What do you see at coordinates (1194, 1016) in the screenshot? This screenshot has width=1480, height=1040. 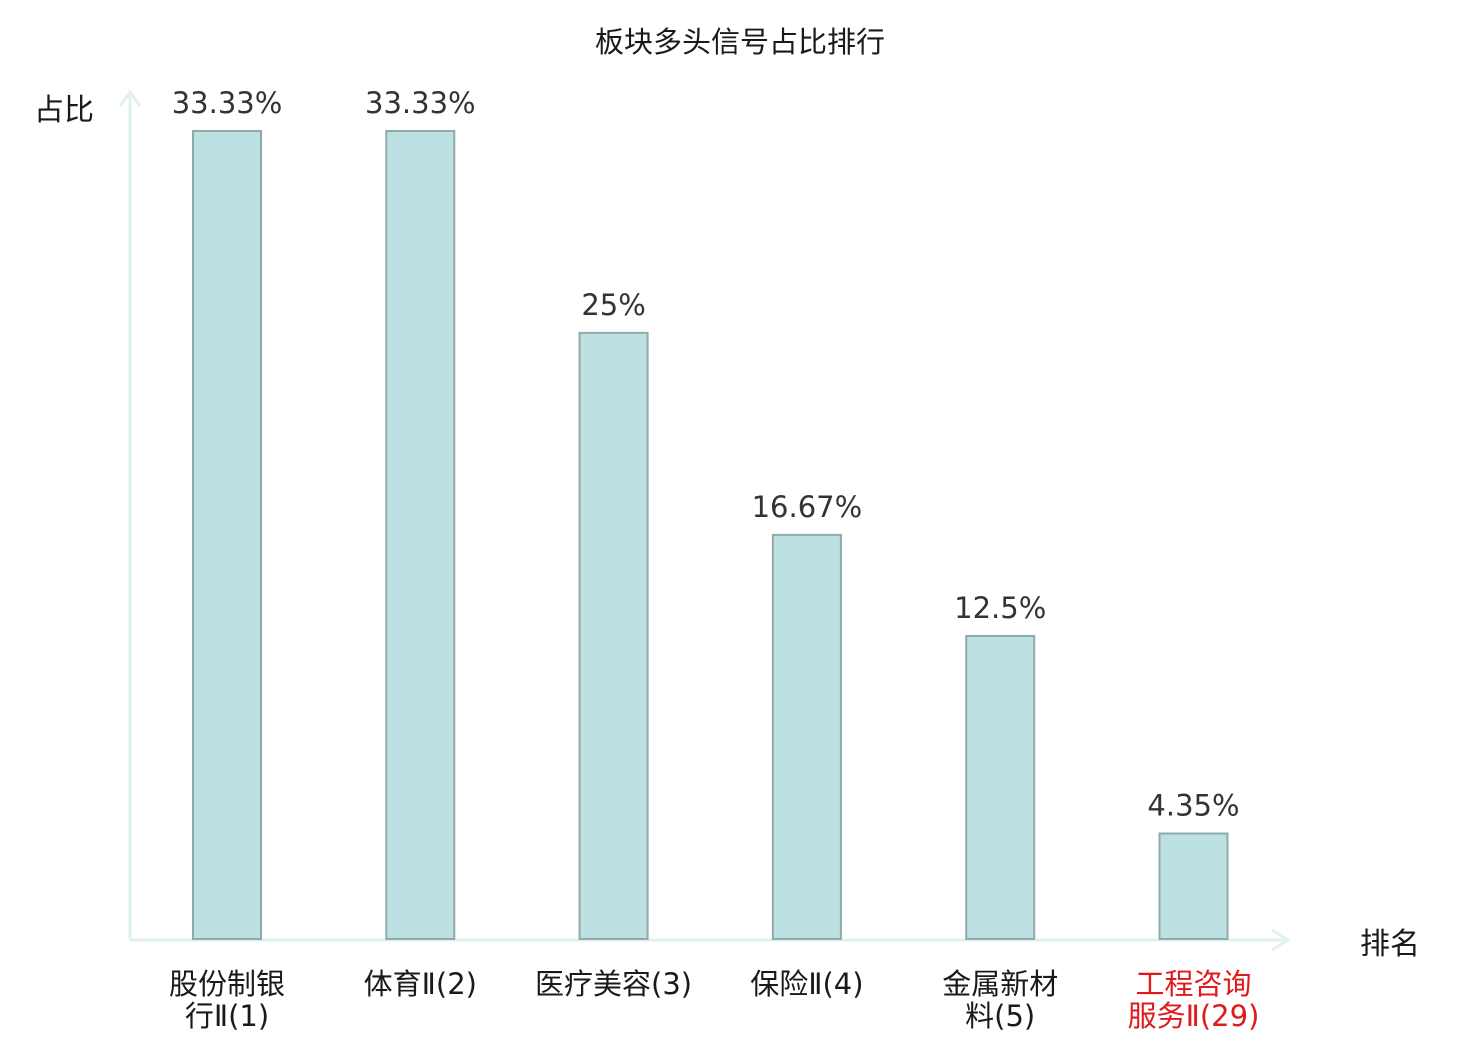 I see `category-label-line: 服务Ⅱ(29)` at bounding box center [1194, 1016].